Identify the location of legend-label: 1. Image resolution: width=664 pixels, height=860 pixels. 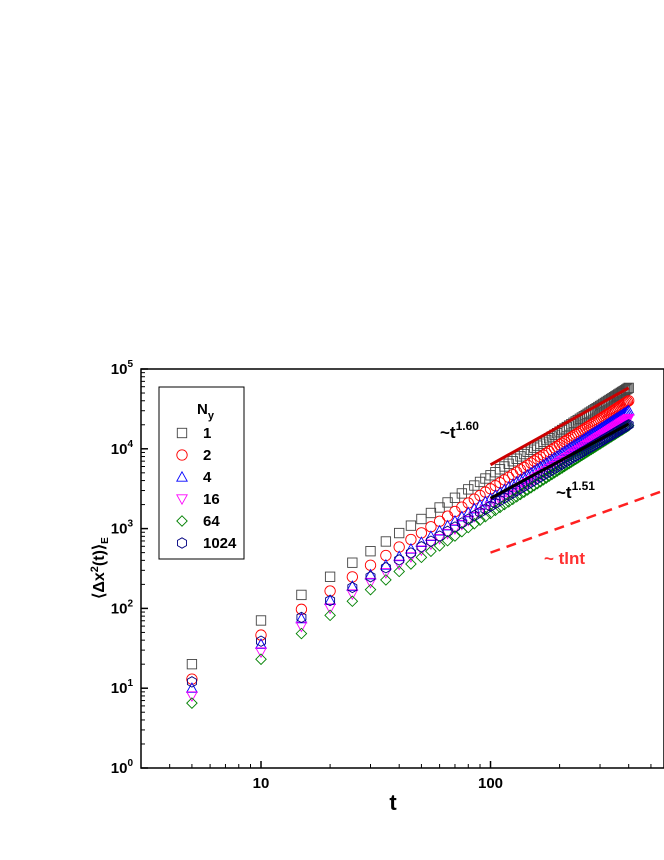
(207, 433).